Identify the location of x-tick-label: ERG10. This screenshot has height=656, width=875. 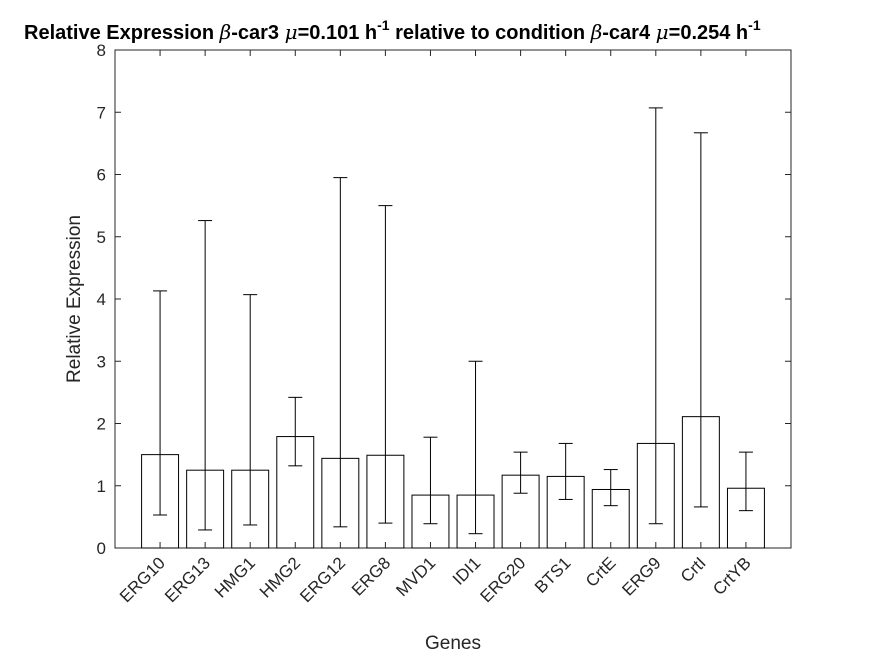
(142, 579).